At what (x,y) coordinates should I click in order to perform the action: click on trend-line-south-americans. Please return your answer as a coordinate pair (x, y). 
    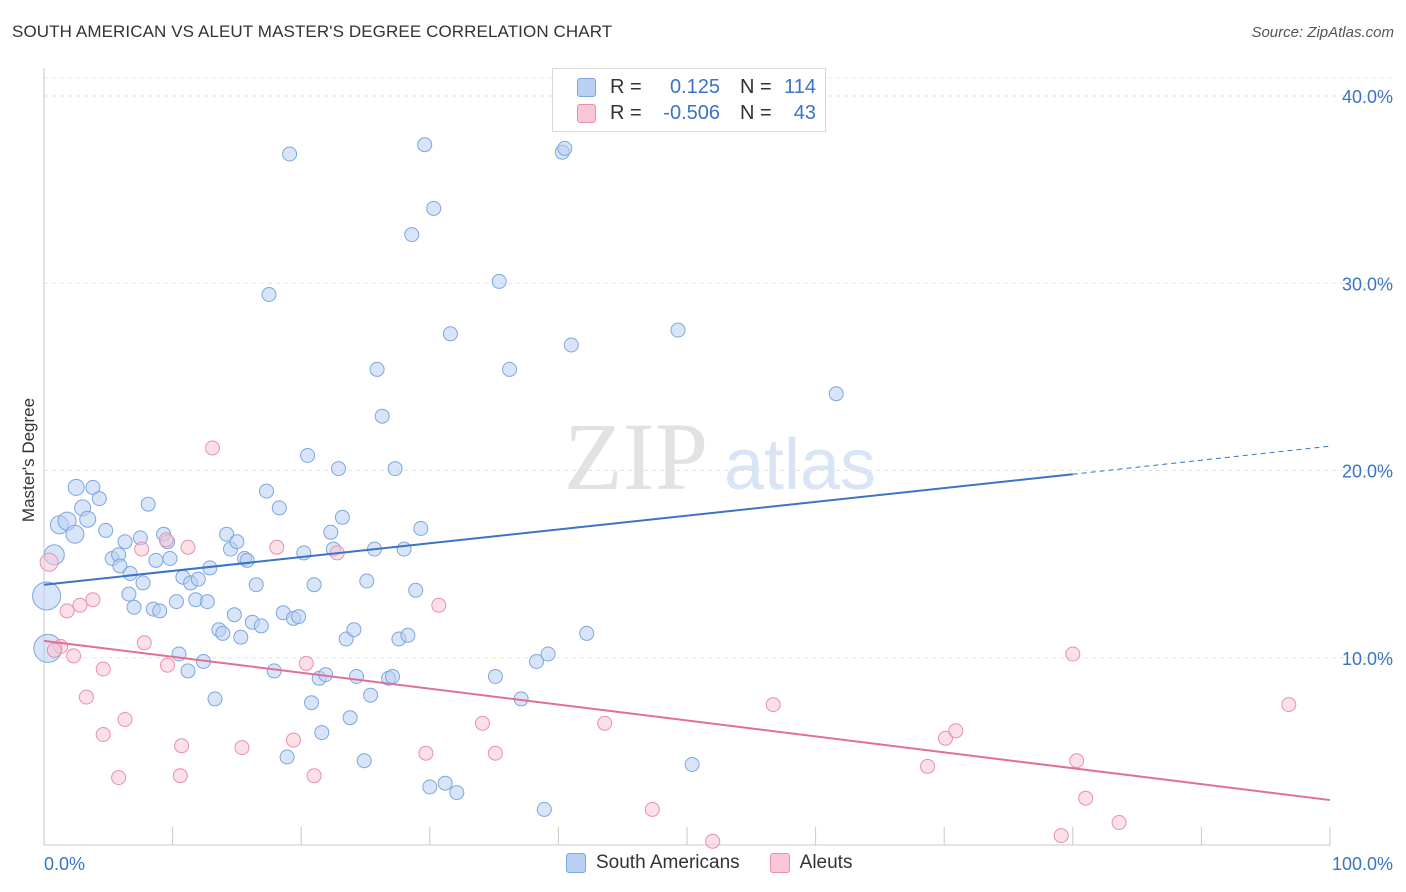
    Looking at the image, I should click on (558, 529).